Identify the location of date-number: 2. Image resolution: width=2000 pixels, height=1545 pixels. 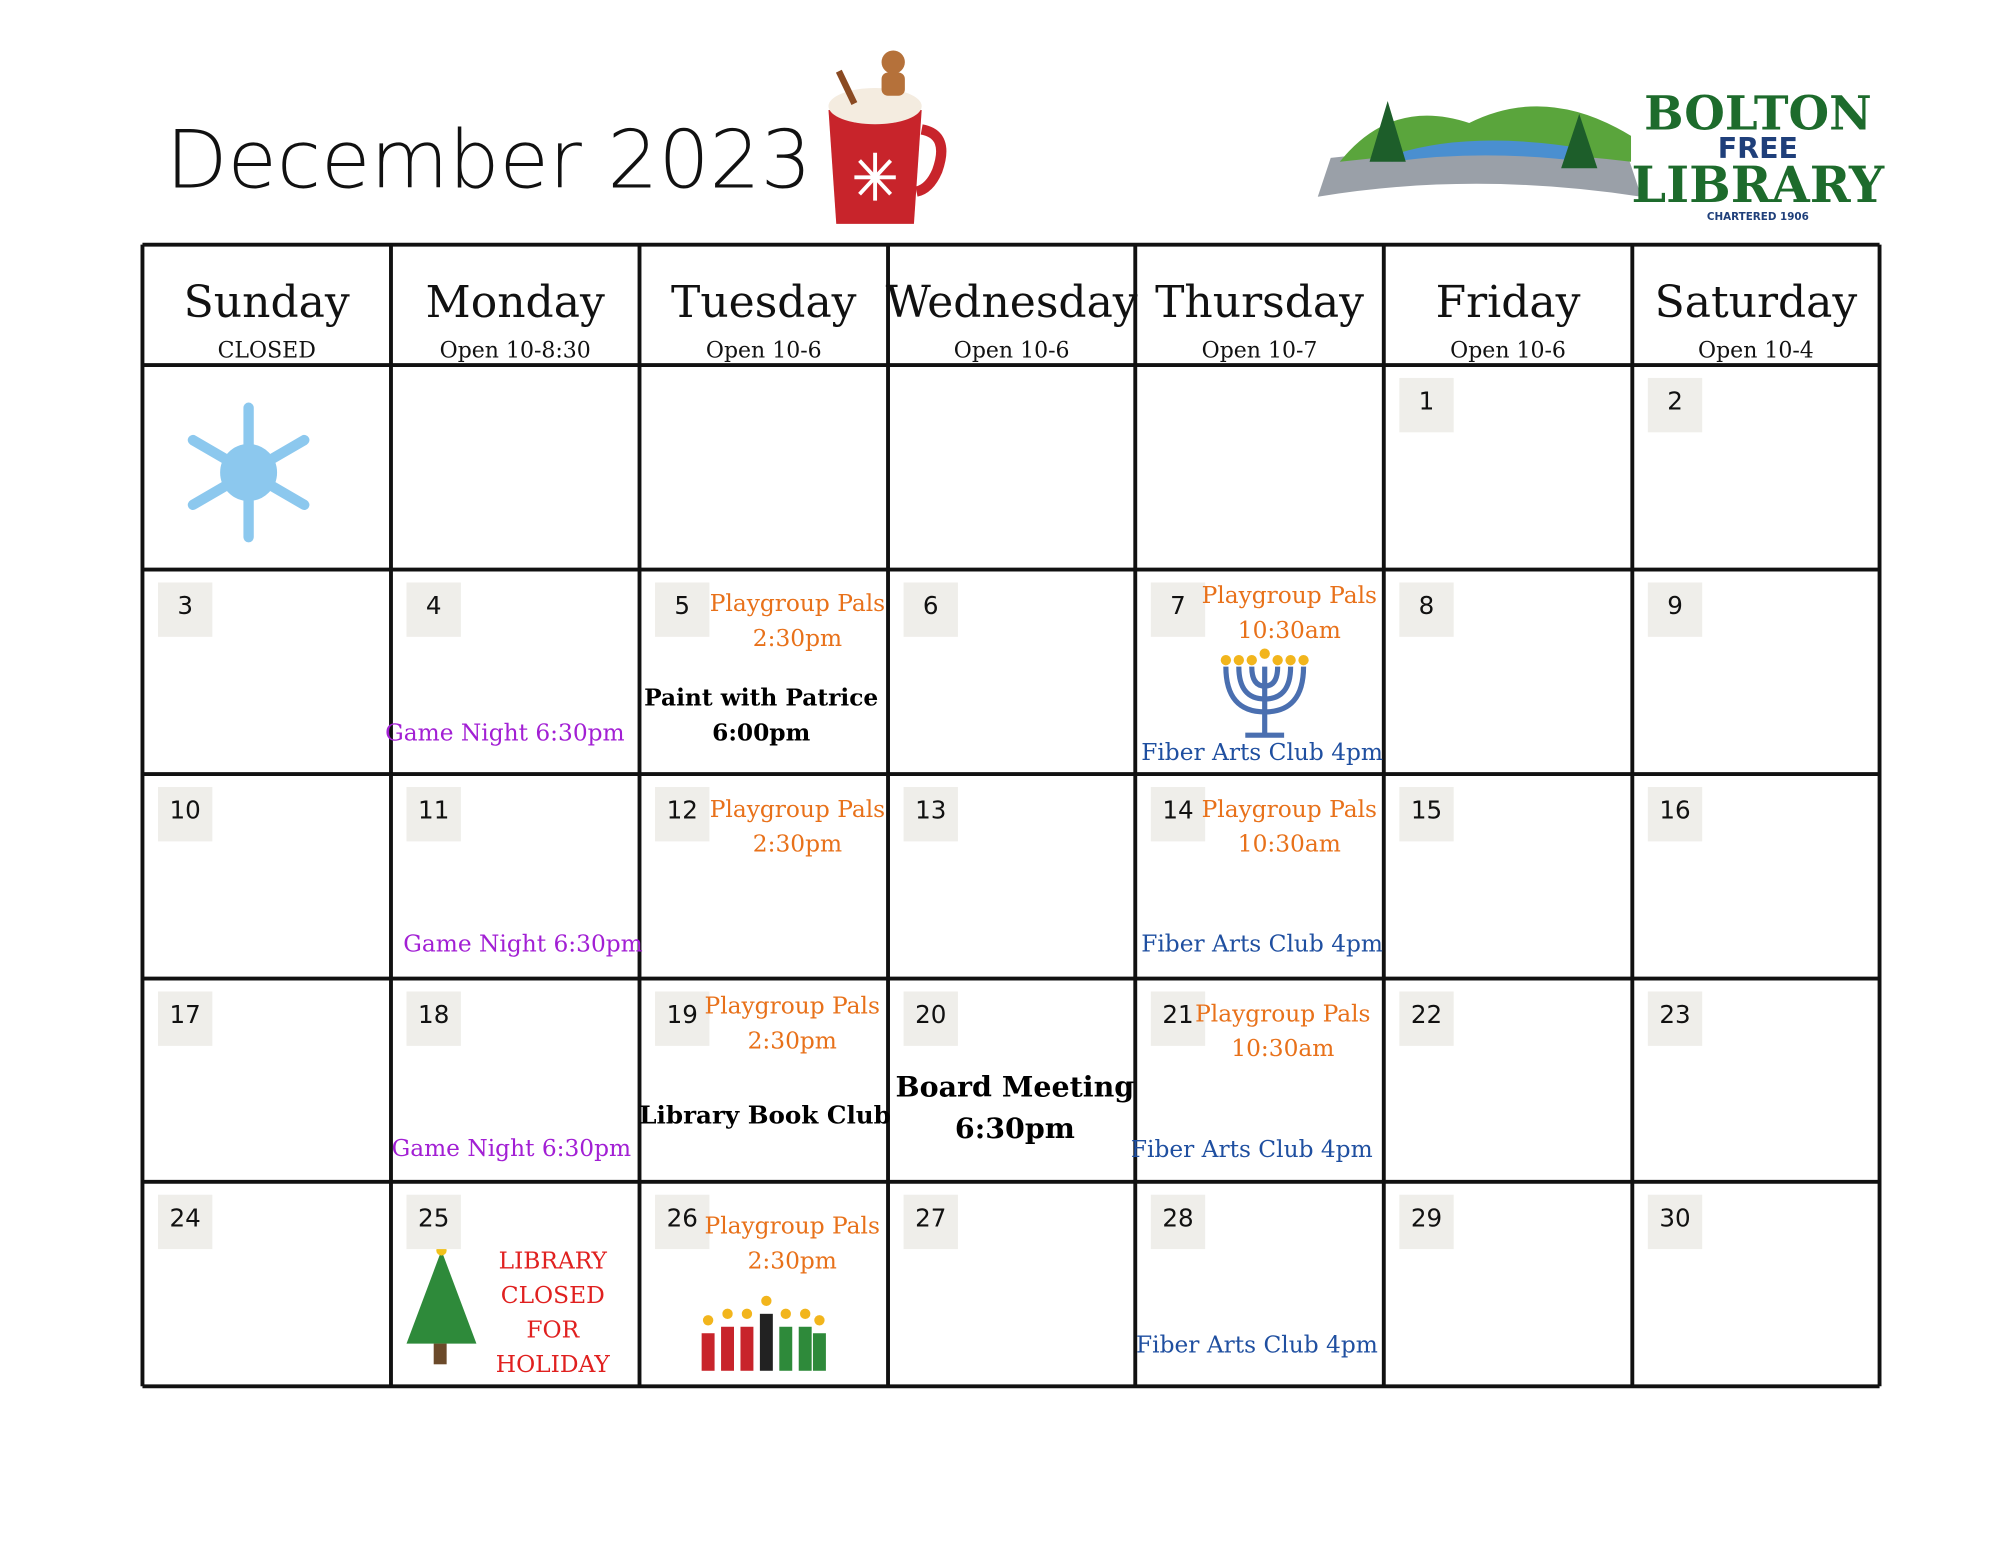
(1675, 401).